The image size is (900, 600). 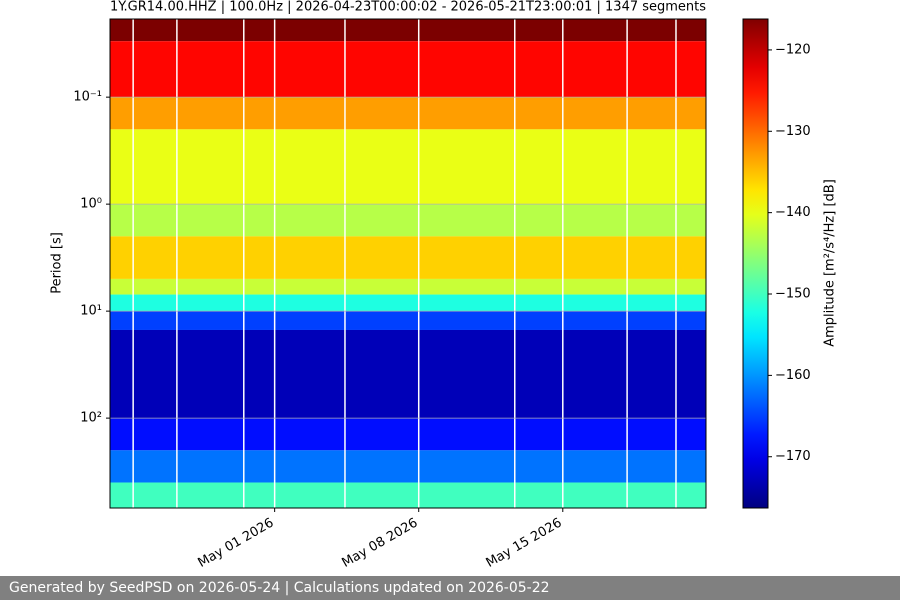 I want to click on y-tick-label: 10⁰, so click(x=91, y=204).